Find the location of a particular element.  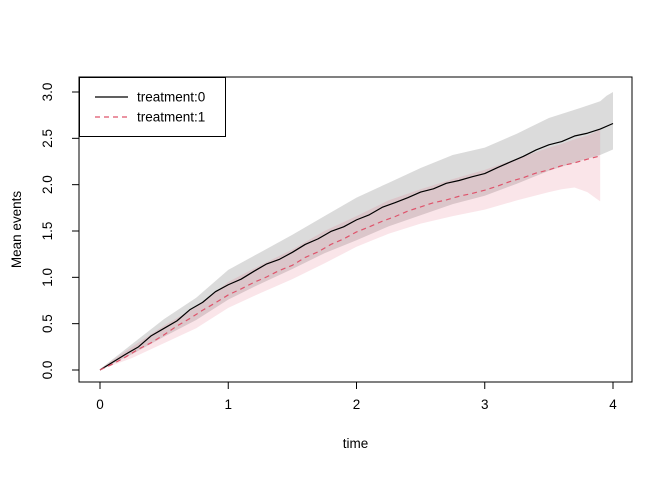

x-tick-label: 3 is located at coordinates (485, 404).